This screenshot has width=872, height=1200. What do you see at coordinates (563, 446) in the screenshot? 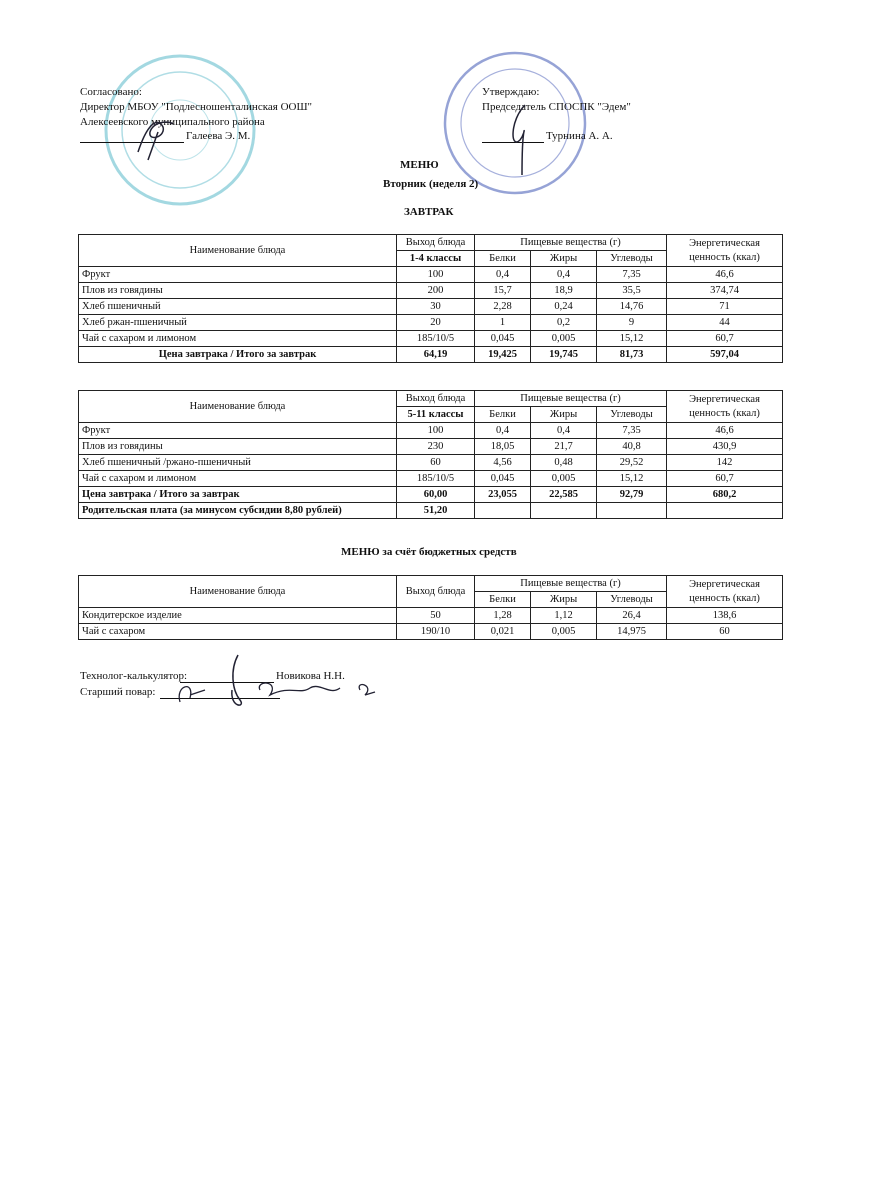
I see `value-cell: 21,7` at bounding box center [563, 446].